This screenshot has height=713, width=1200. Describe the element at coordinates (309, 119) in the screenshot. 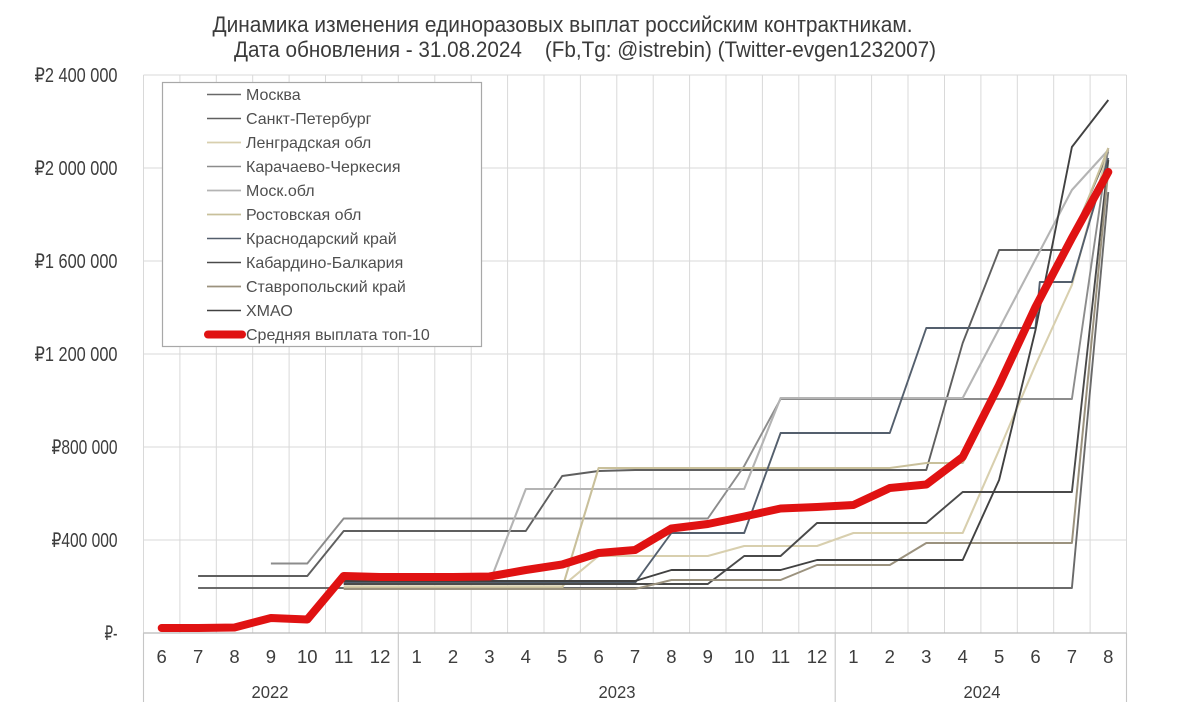

I see `svg-text: Санкт-Петербург` at that location.